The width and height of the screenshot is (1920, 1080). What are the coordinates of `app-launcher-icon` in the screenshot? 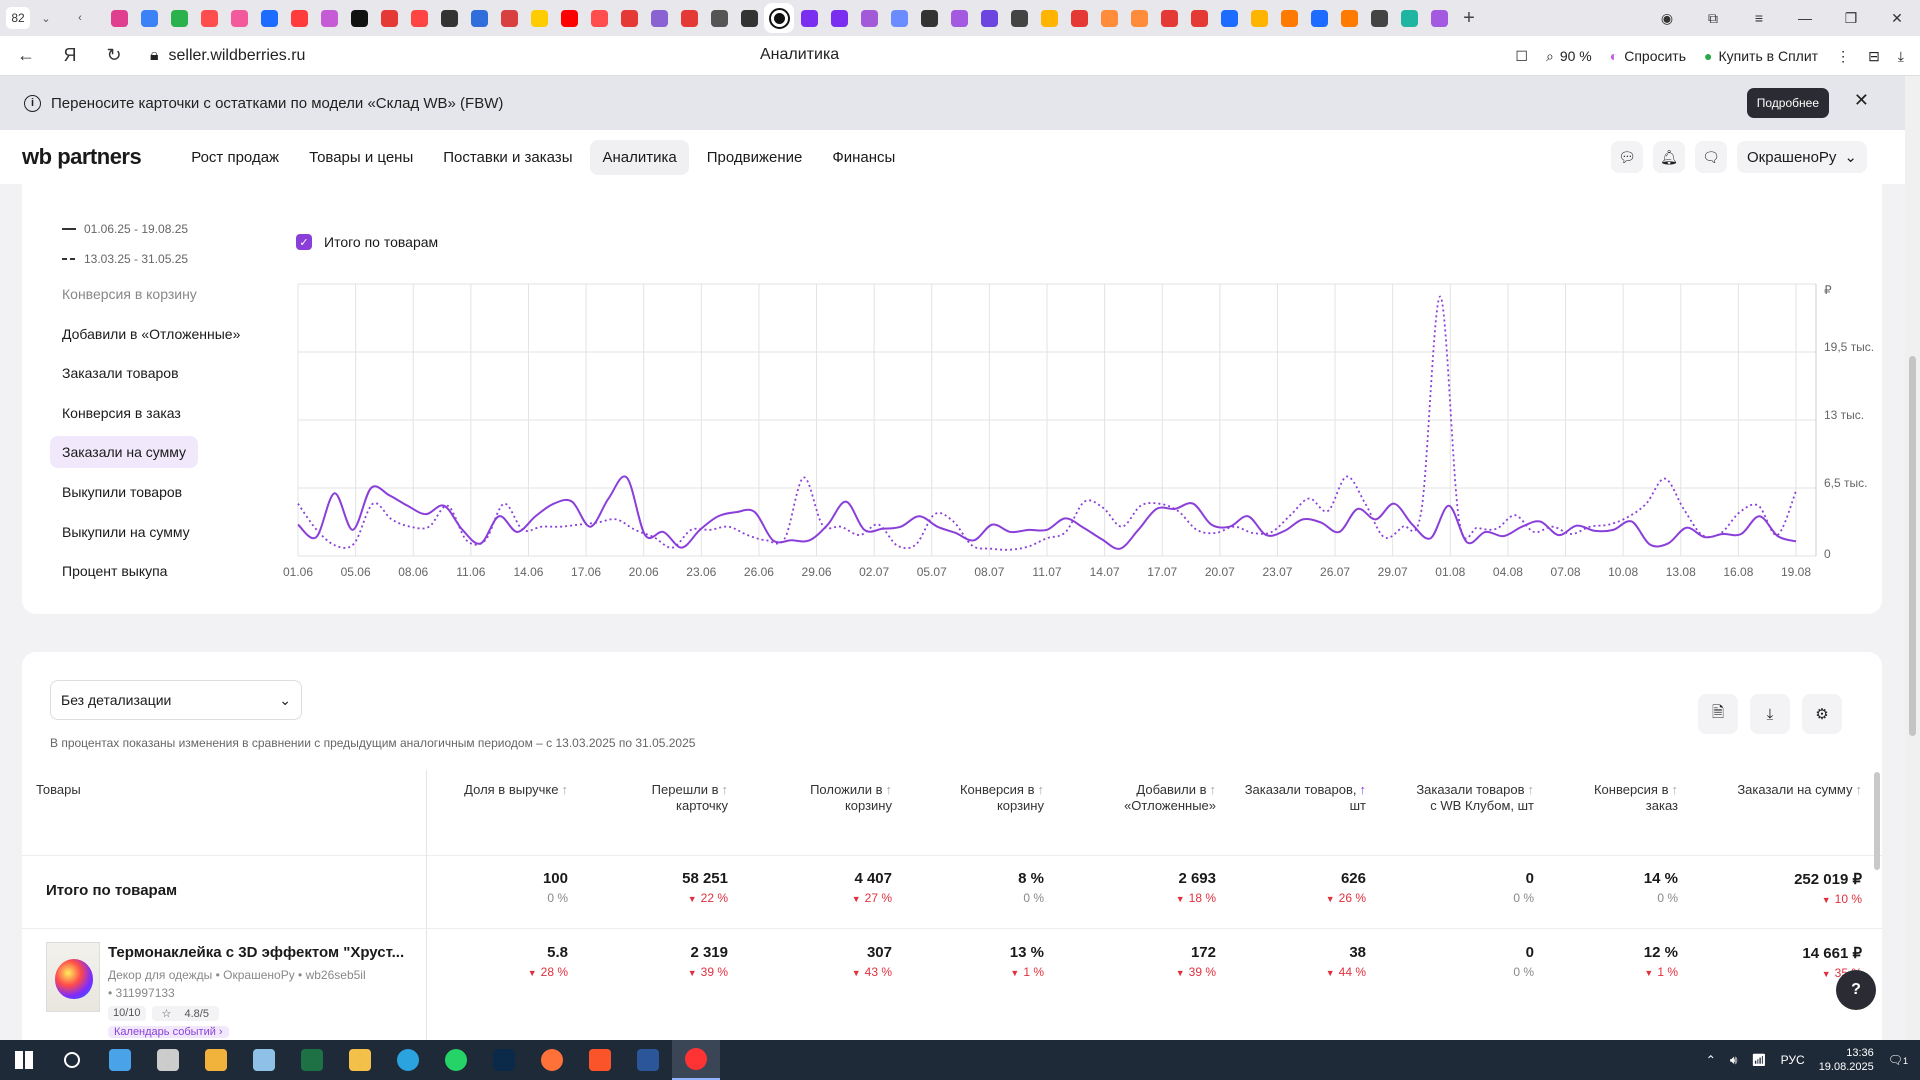 It's located at (216, 1060).